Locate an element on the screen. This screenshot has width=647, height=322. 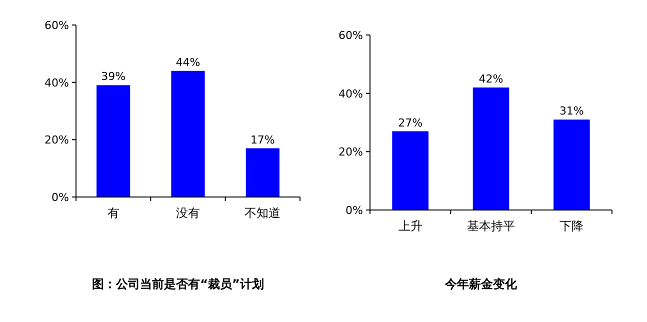
data-label: 42% is located at coordinates (491, 79).